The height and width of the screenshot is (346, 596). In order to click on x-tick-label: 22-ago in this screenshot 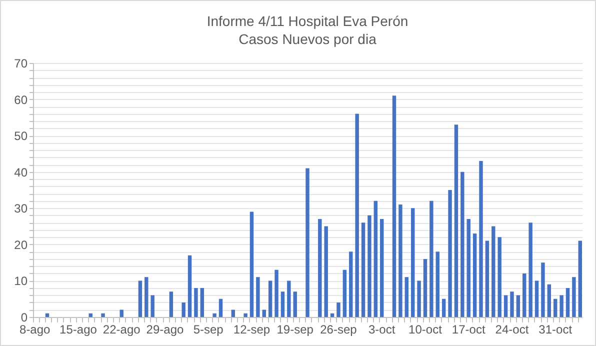, I will do `click(121, 329)`.